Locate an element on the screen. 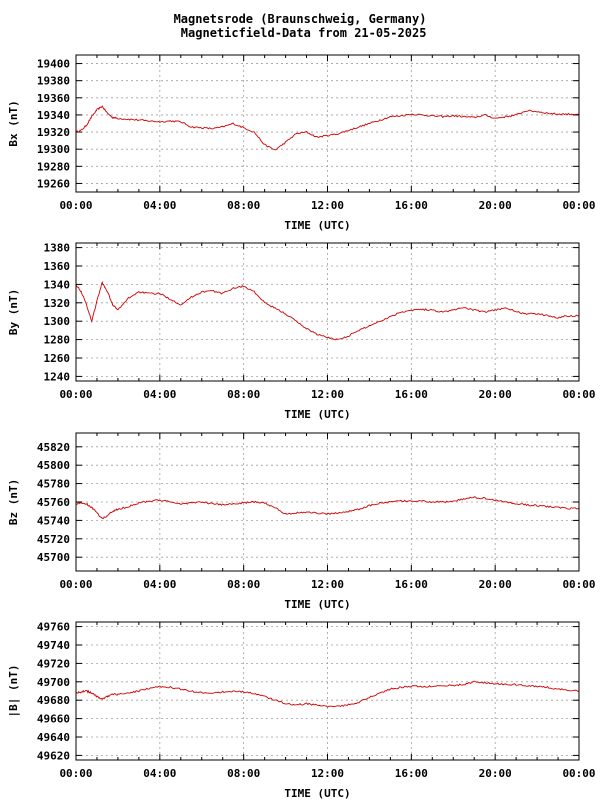 The height and width of the screenshot is (800, 600). y-tick-label: 49740 is located at coordinates (53, 645).